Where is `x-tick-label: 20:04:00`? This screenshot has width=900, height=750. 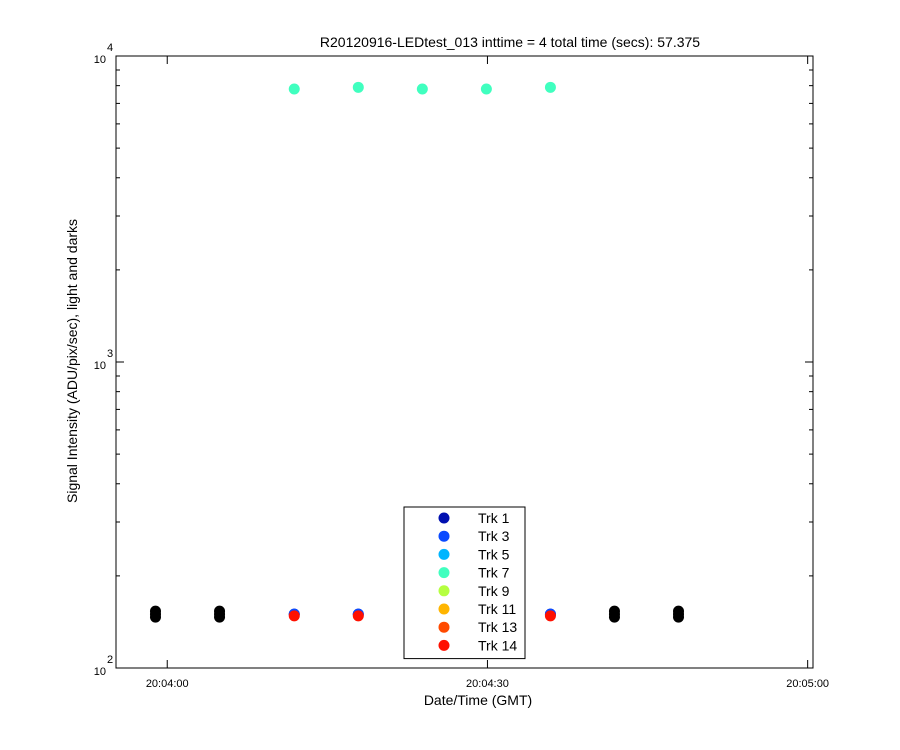 x-tick-label: 20:04:00 is located at coordinates (167, 684).